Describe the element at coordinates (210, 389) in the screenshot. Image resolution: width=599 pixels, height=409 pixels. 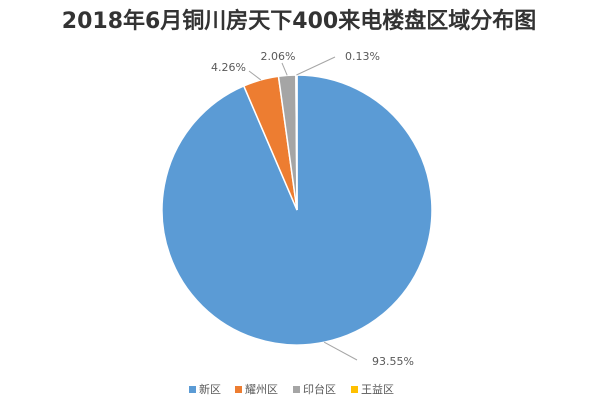
I see `legend-label: 新区` at that location.